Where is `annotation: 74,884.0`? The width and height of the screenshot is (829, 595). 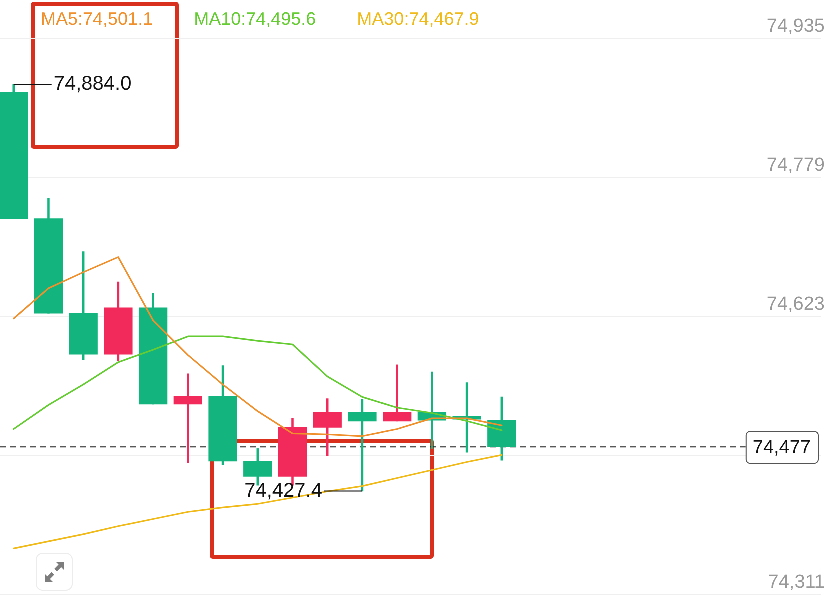 annotation: 74,884.0 is located at coordinates (93, 83).